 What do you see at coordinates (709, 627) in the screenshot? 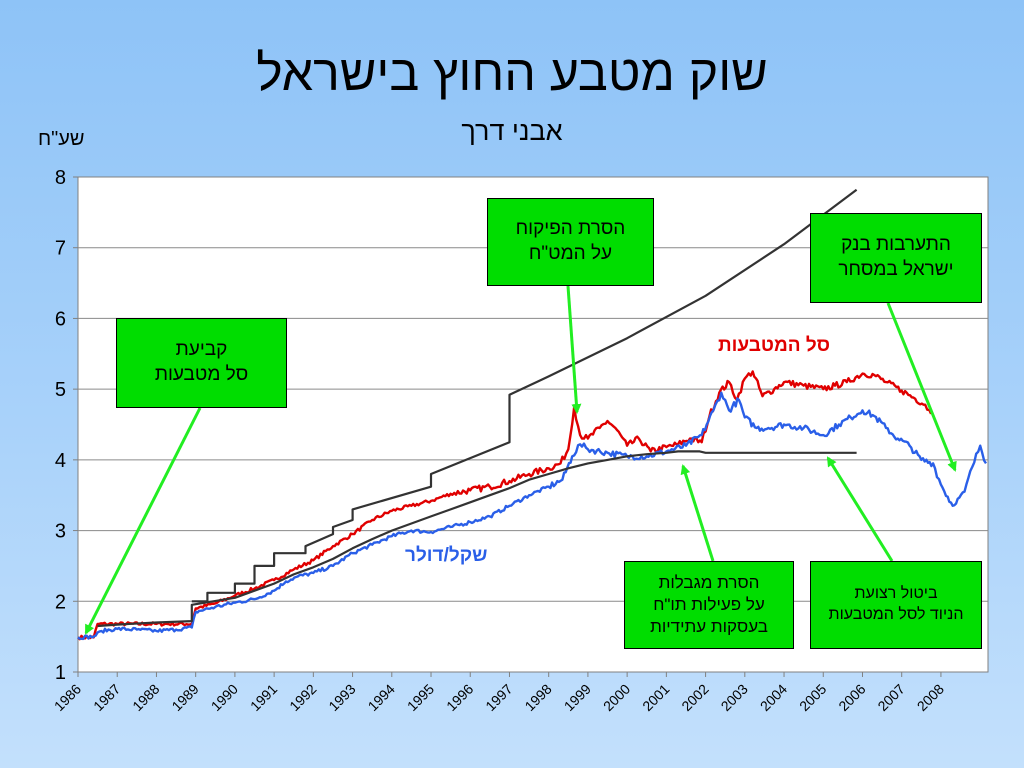
I see `callout-line: בעסקות עתידיות` at bounding box center [709, 627].